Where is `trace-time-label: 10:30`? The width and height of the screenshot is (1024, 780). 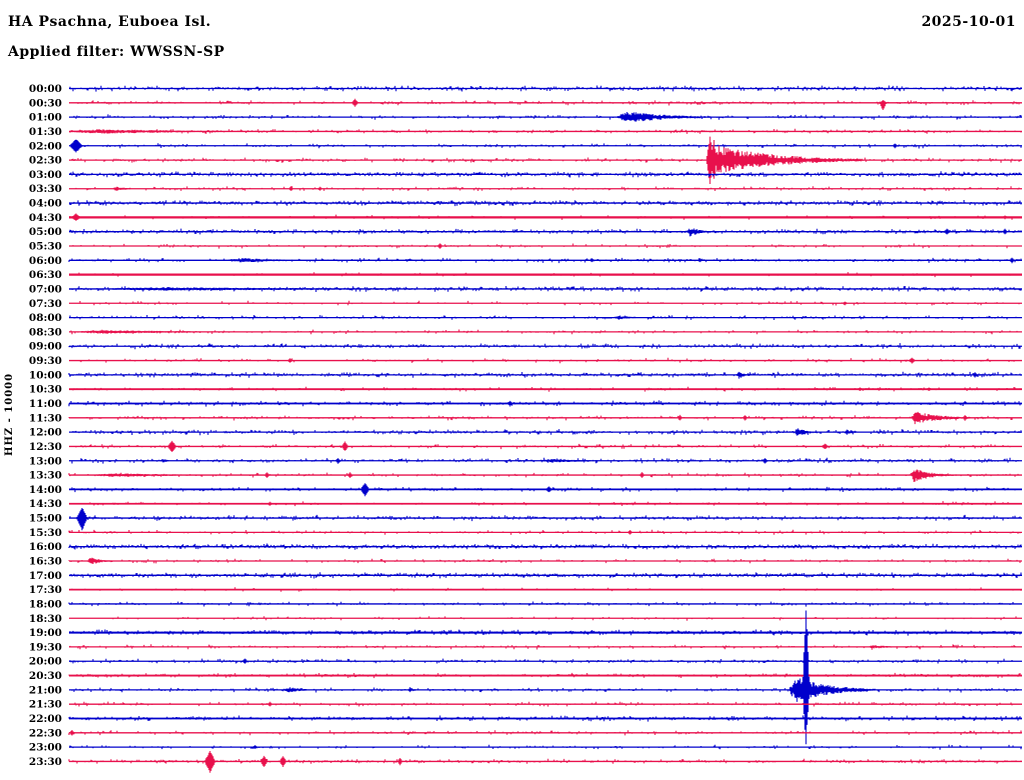
trace-time-label: 10:30 is located at coordinates (45, 390).